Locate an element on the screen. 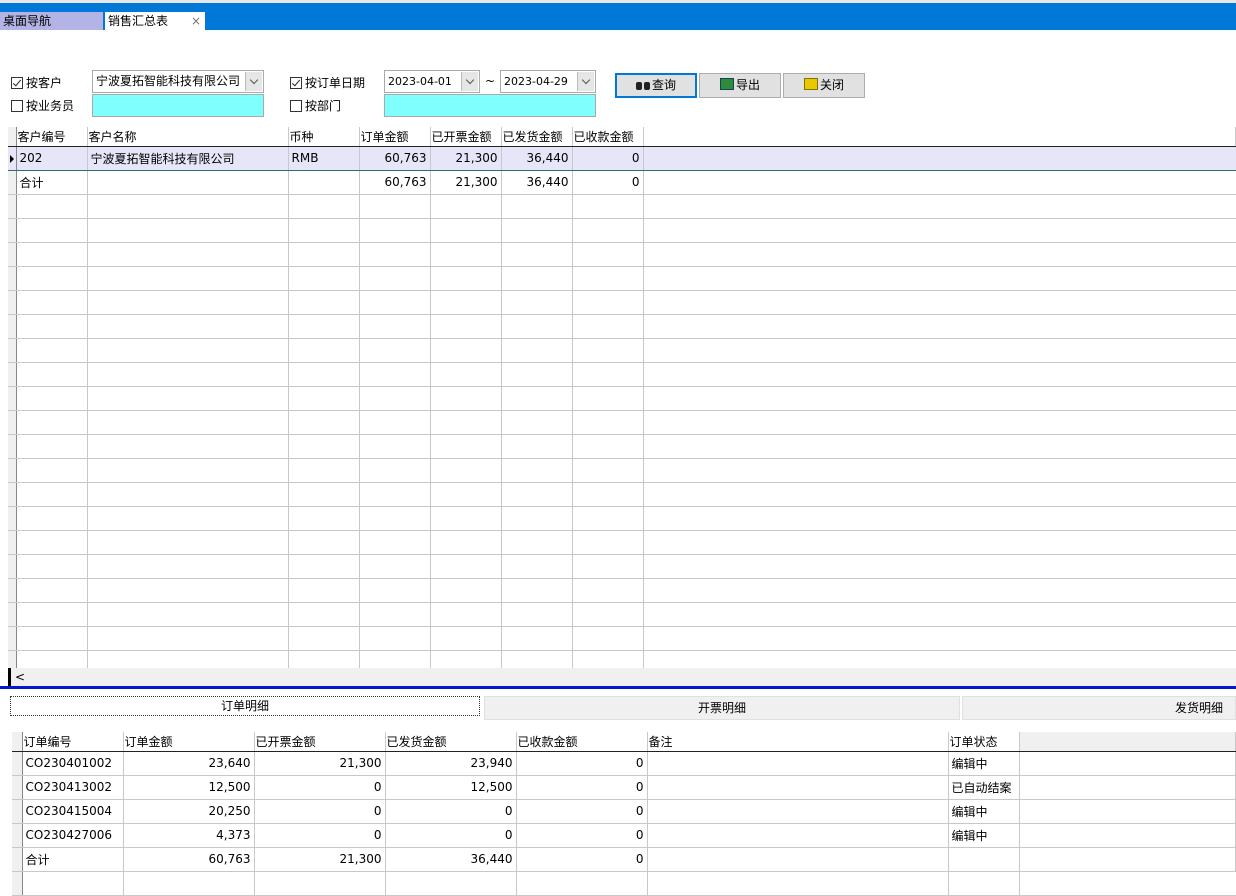 This screenshot has height=896, width=1236. table-row: CO230401002 23,640 21,300 23,940 0 编辑中 is located at coordinates (624, 763).